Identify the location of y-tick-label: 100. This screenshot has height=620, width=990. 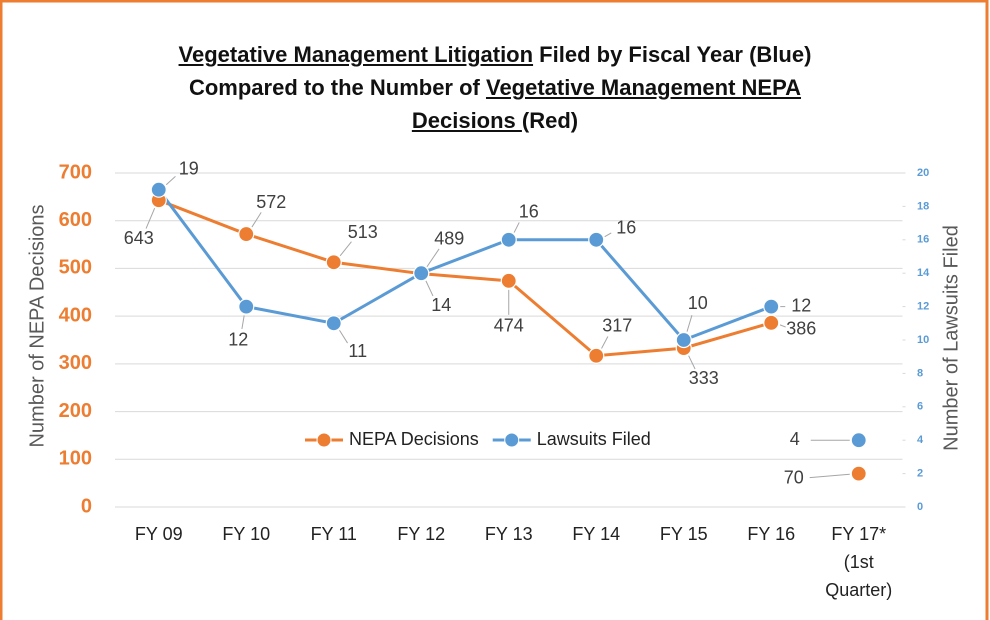
(75, 459).